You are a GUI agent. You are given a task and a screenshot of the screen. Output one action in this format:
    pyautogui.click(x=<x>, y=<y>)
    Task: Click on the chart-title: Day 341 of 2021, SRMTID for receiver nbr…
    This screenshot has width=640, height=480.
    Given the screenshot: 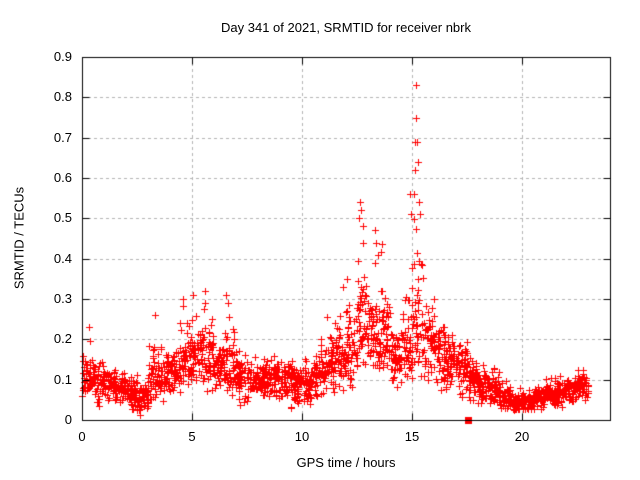 What is the action you would take?
    pyautogui.click(x=346, y=27)
    